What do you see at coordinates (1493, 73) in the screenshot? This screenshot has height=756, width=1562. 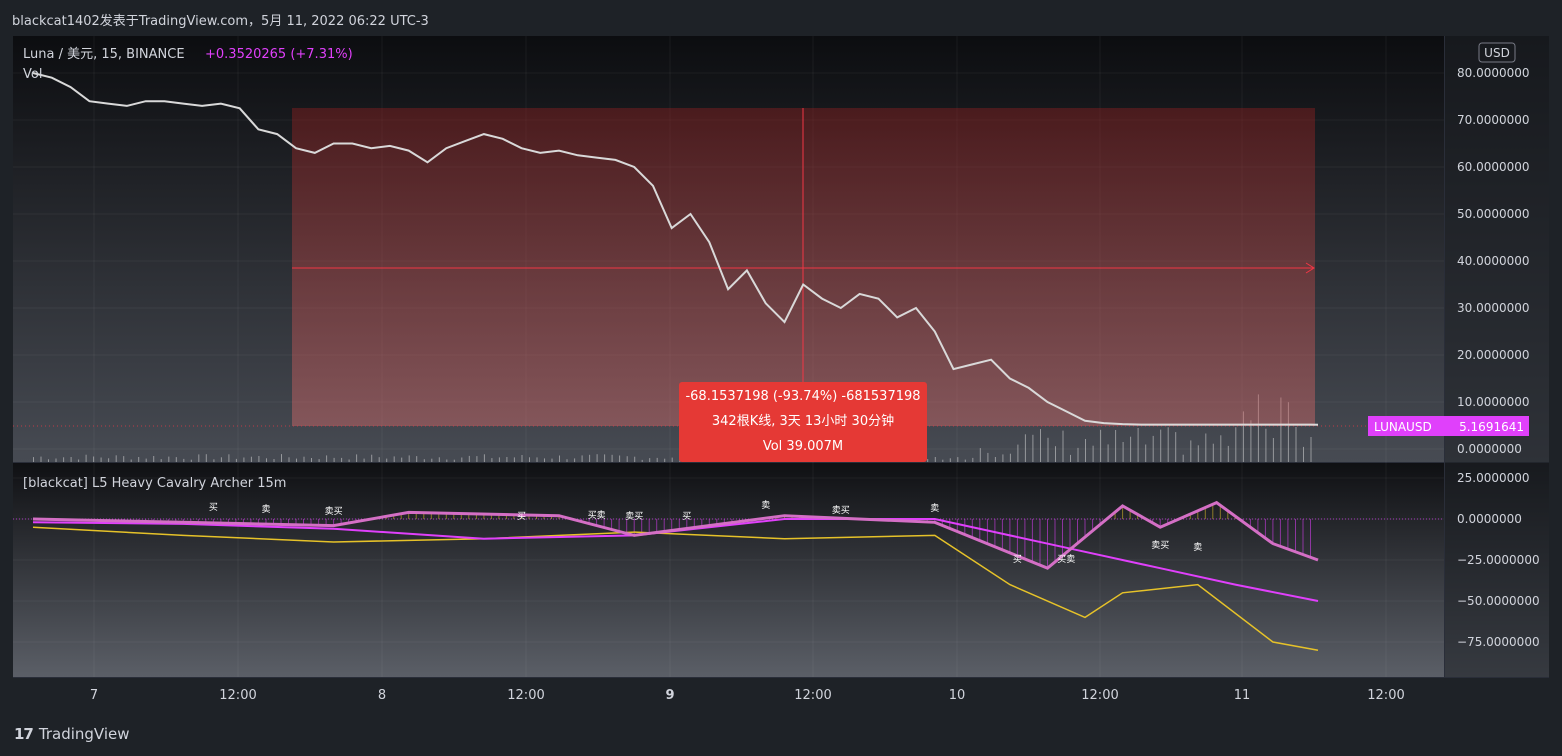 I see `price-tick-label: 80.0000000` at bounding box center [1493, 73].